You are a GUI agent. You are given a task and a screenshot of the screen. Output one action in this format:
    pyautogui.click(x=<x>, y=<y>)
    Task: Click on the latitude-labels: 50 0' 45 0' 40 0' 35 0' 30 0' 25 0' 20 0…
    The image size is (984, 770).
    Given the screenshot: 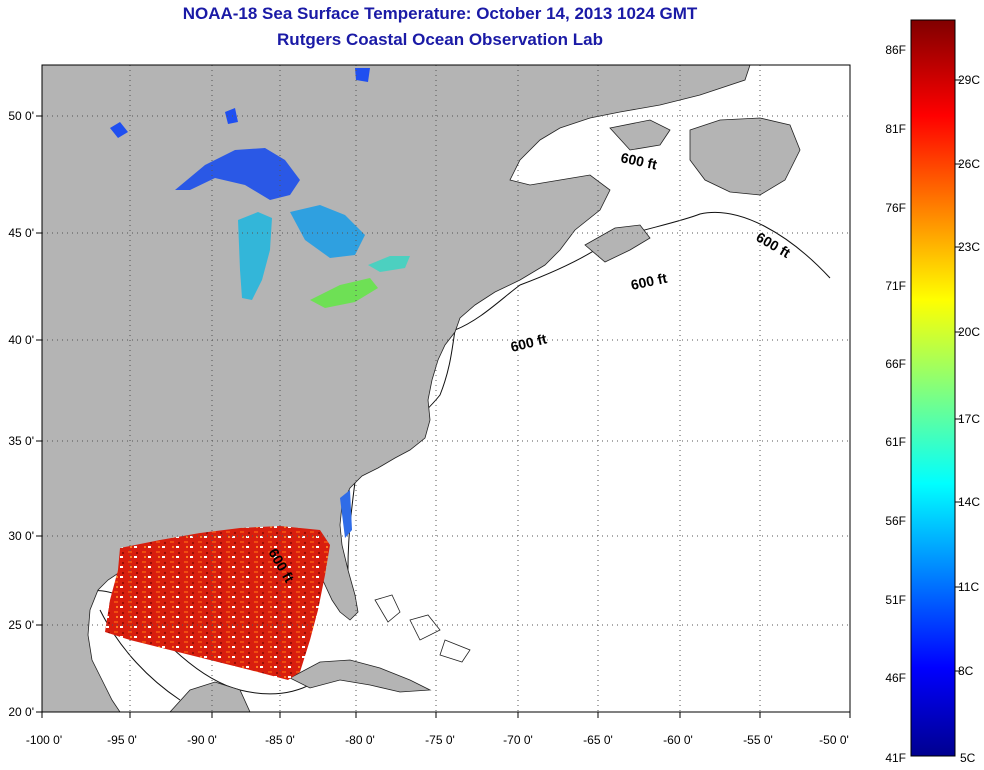 What is the action you would take?
    pyautogui.click(x=21, y=414)
    